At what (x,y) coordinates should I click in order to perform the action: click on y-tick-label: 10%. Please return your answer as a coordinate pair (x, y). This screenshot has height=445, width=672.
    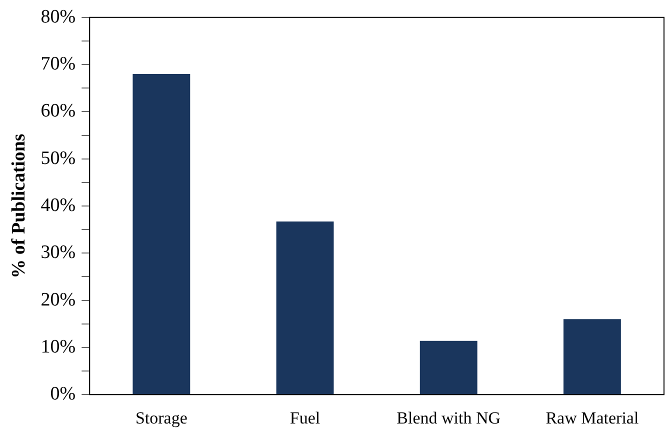
    Looking at the image, I should click on (58, 347).